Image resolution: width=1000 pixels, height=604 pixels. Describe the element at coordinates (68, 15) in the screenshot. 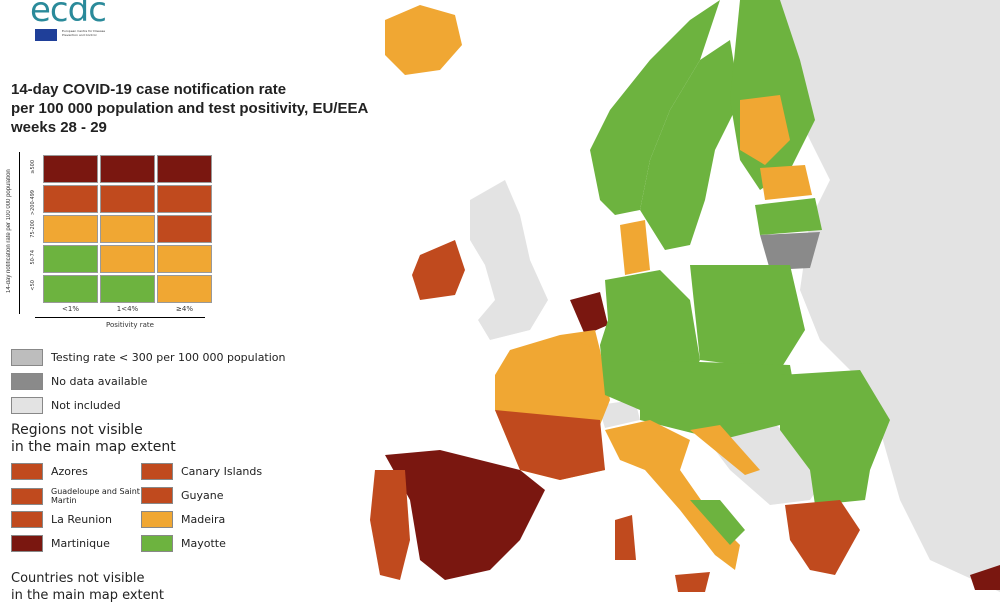

I see `logo-text: ecdc` at that location.